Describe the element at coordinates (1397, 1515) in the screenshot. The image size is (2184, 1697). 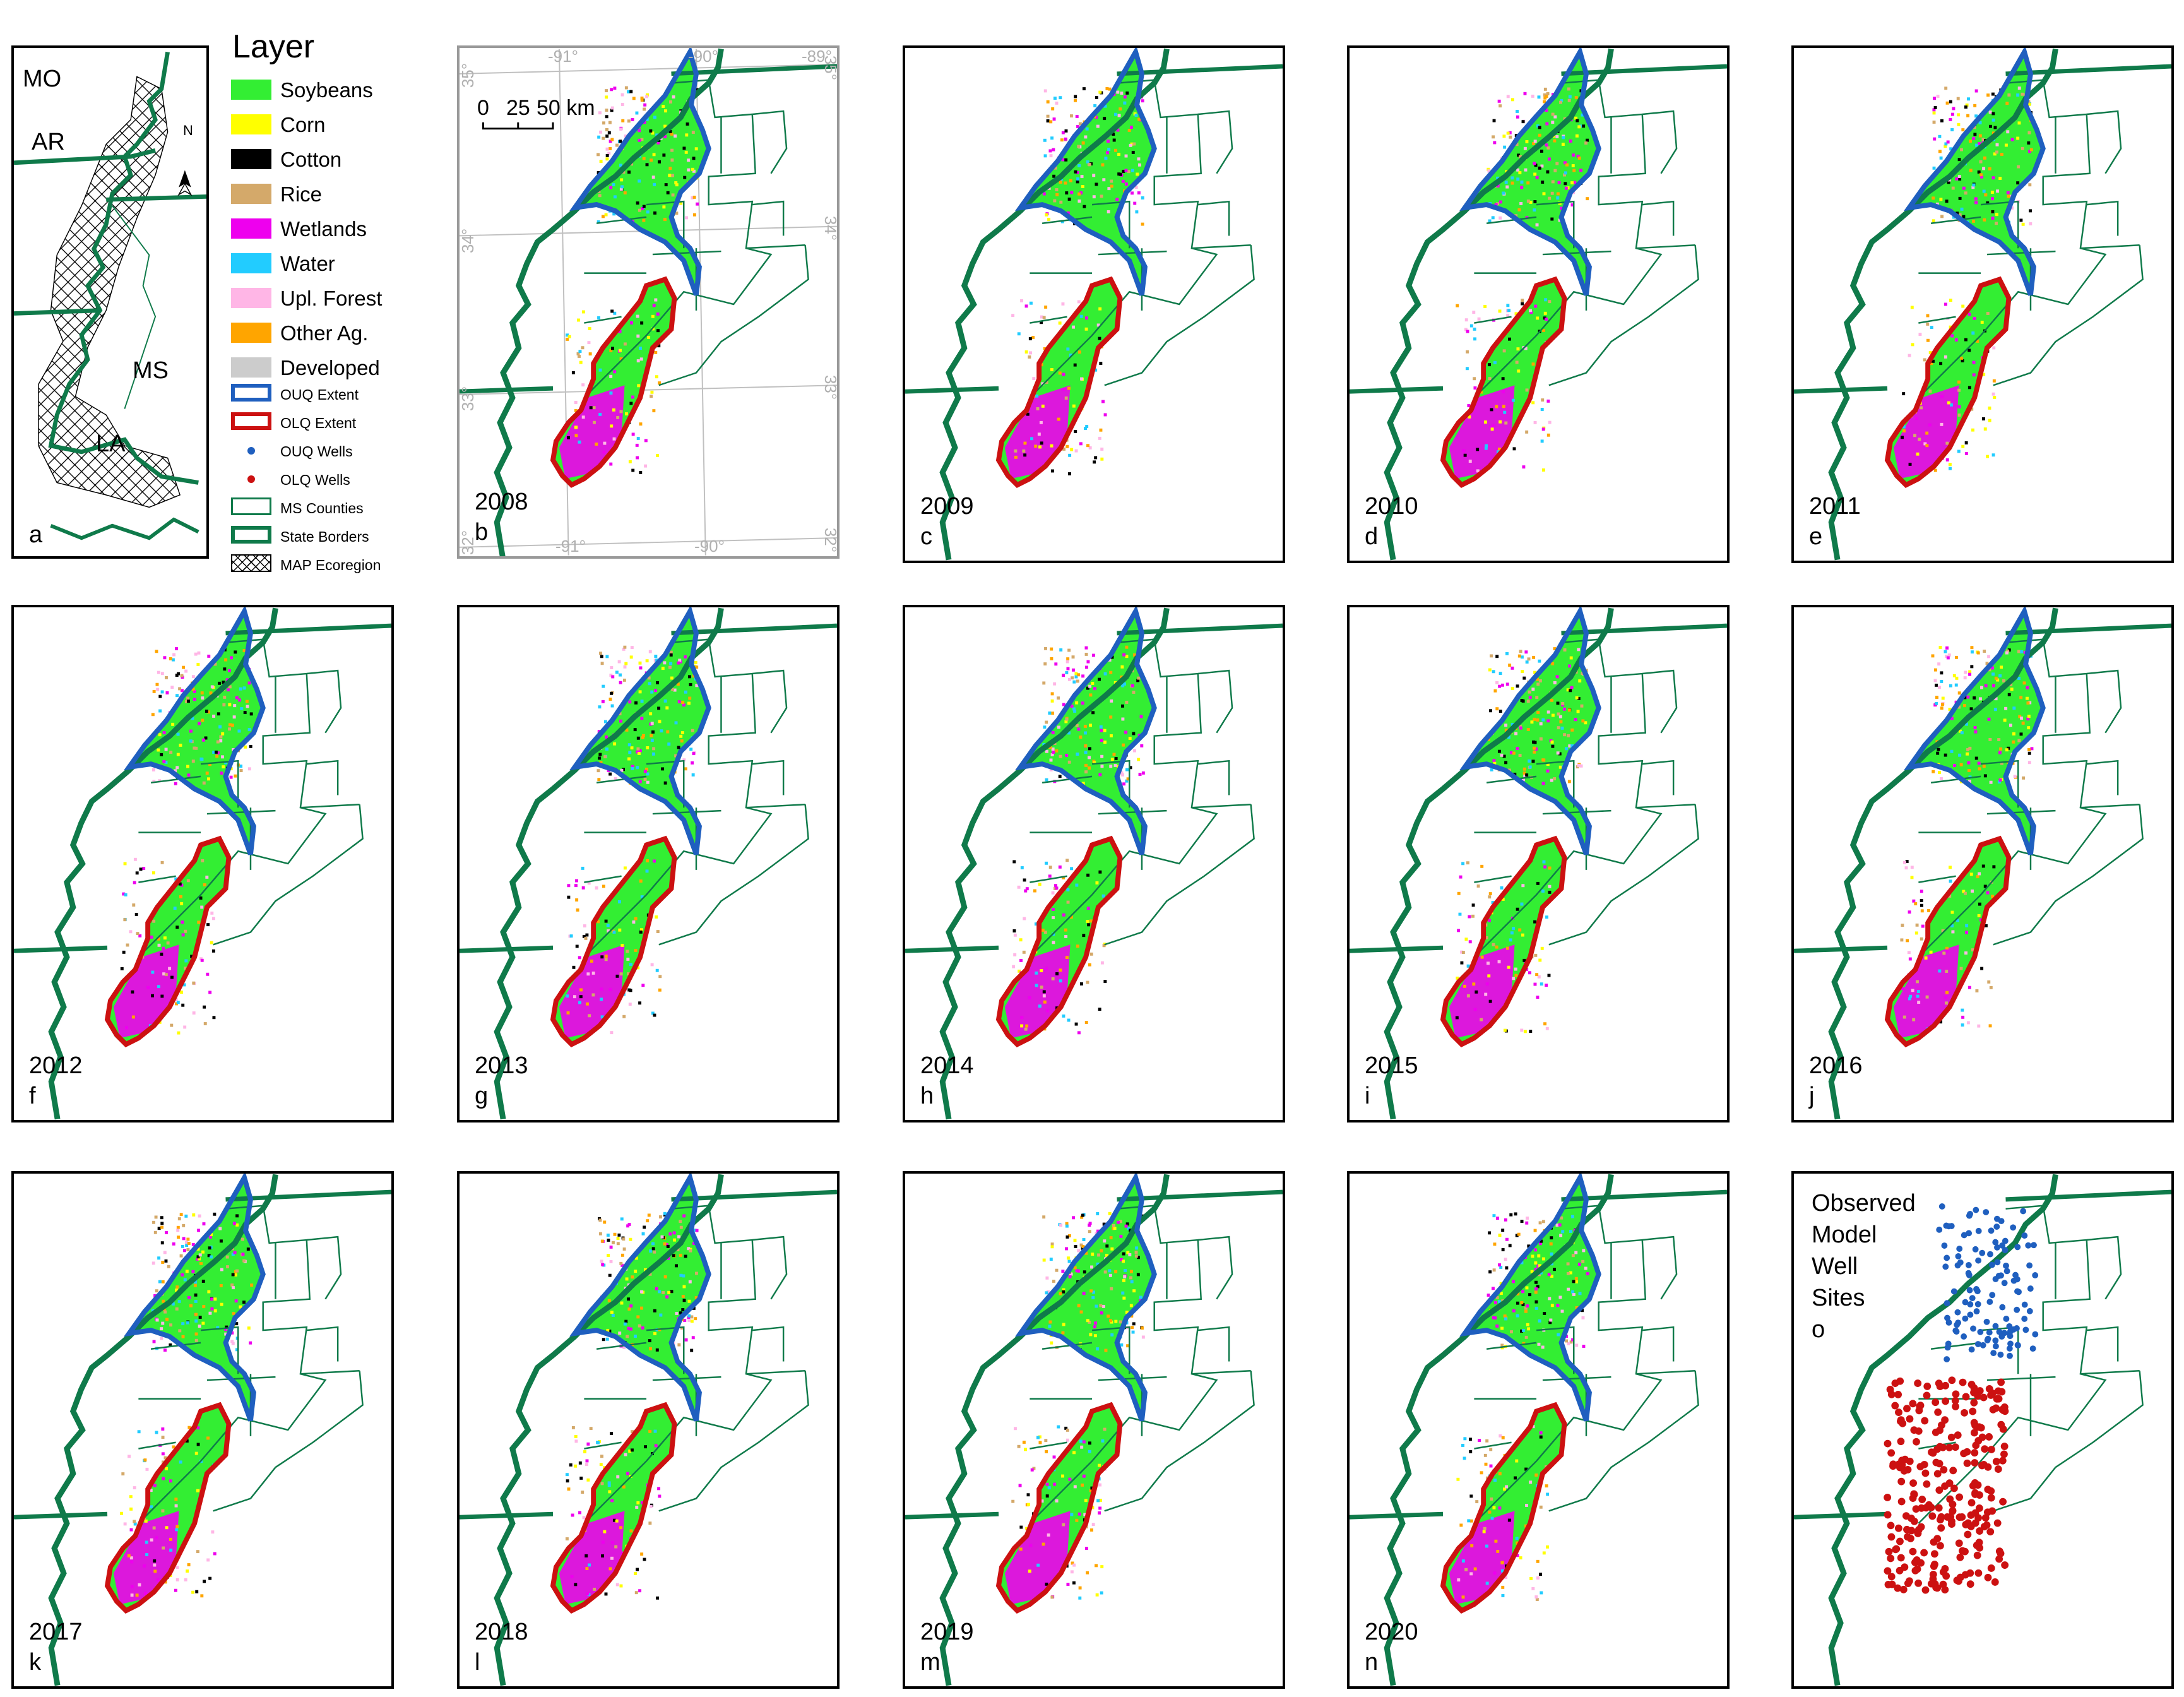
I see `state-border-west` at that location.